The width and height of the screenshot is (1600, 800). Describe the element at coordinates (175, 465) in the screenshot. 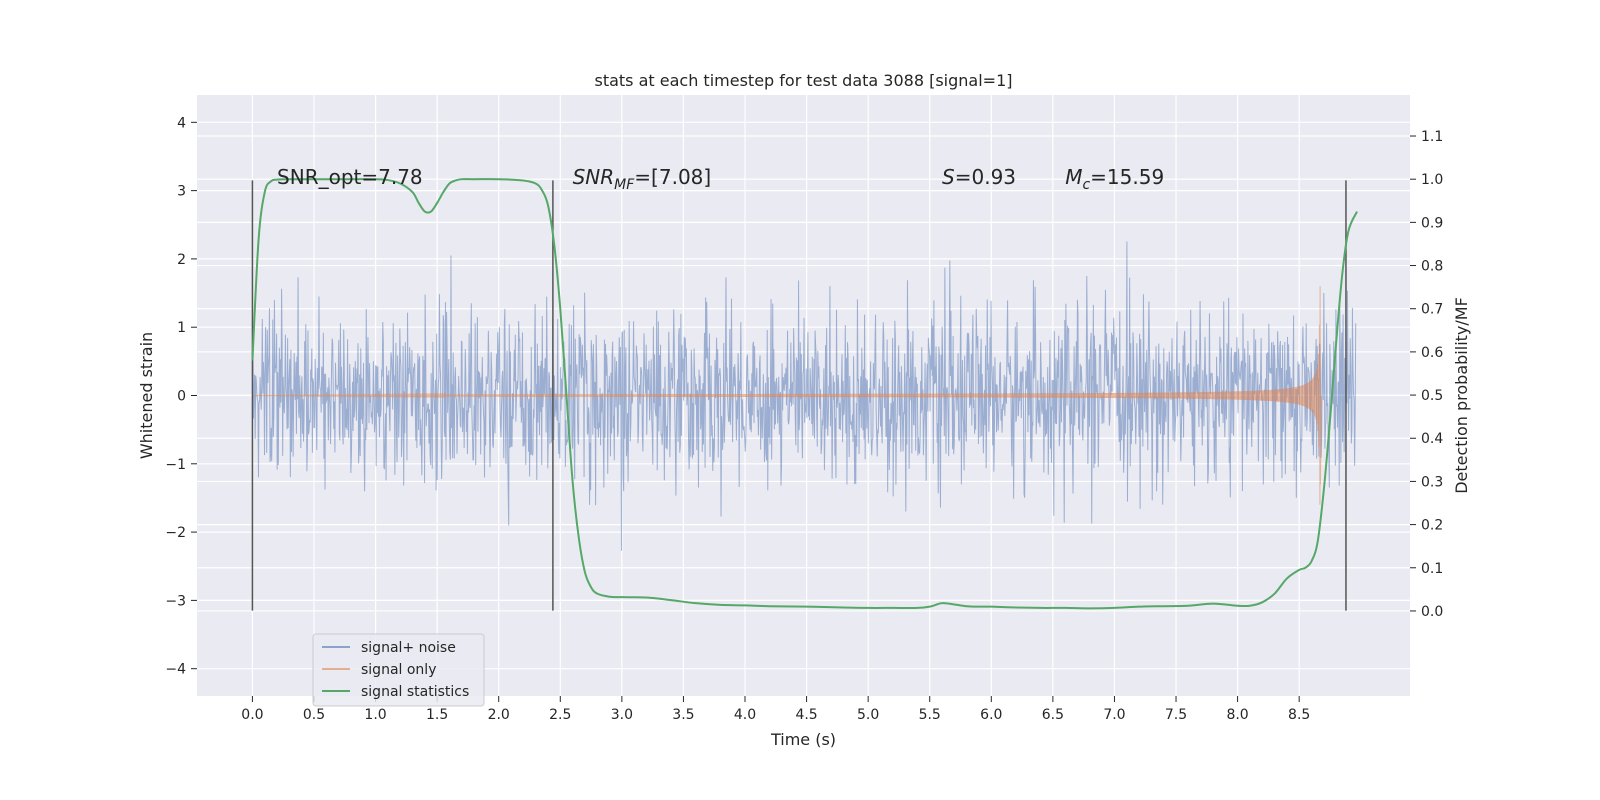

I see `y-tick-label: −1` at that location.